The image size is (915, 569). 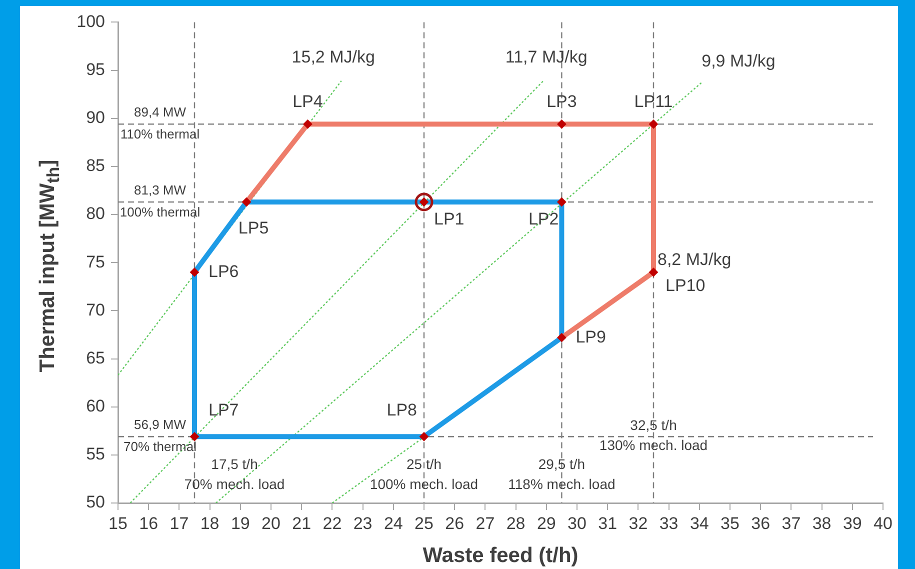 I want to click on x-tick-label: 28, so click(x=516, y=523).